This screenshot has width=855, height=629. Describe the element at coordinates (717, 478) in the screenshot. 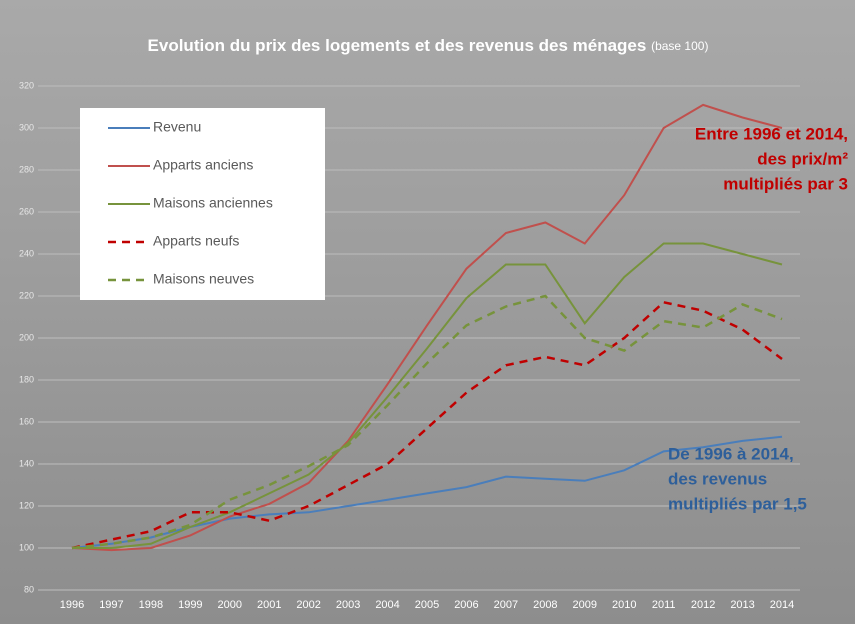

I see `annotation: des revenus` at that location.